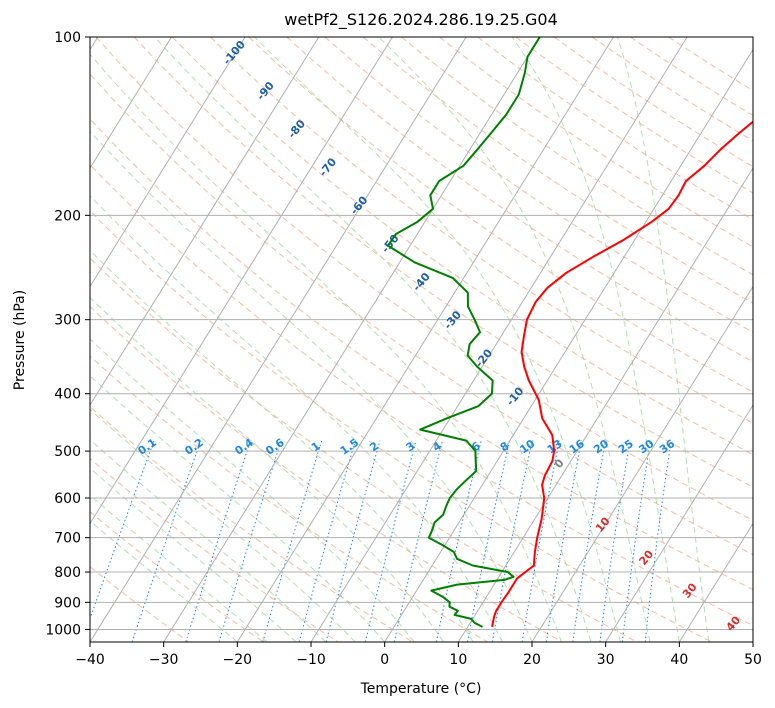  What do you see at coordinates (67, 334) in the screenshot?
I see `y-axis: 100 200 300 400 500 600 700 800 900 1000` at bounding box center [67, 334].